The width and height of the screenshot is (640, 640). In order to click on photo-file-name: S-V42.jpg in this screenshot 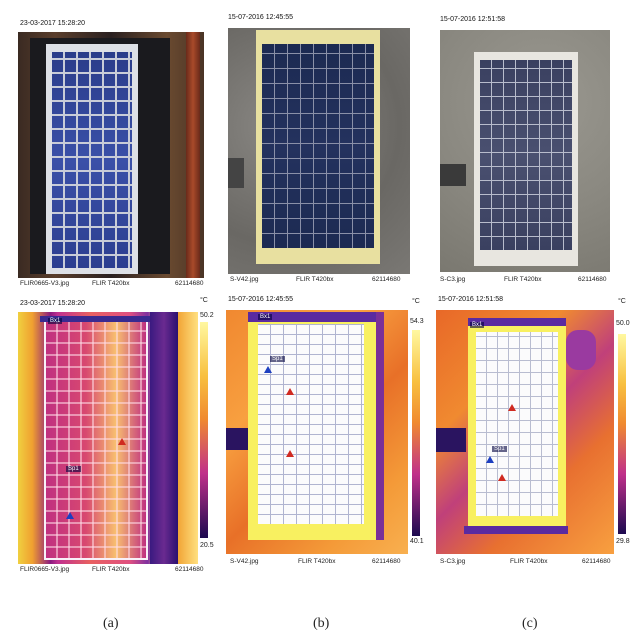, I will do `click(244, 279)`.